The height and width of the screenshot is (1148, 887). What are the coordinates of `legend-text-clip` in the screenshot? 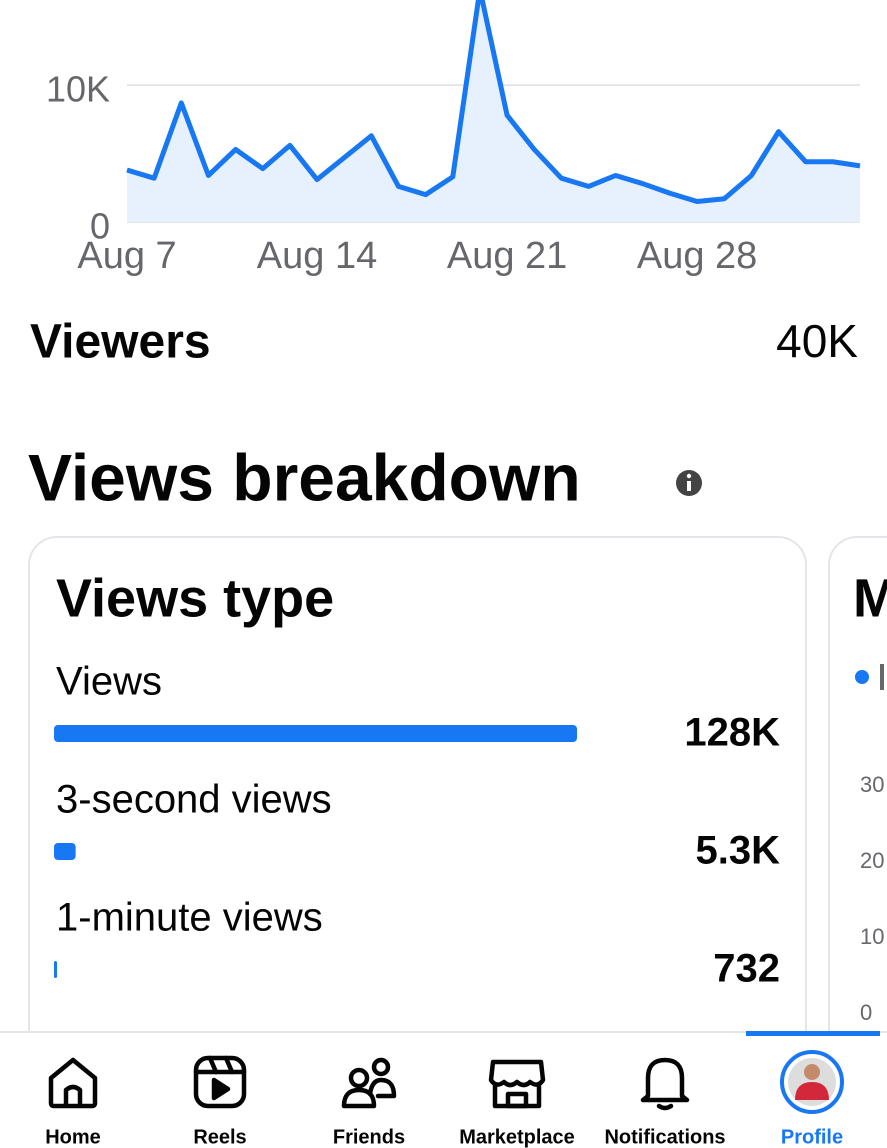 It's located at (882, 677).